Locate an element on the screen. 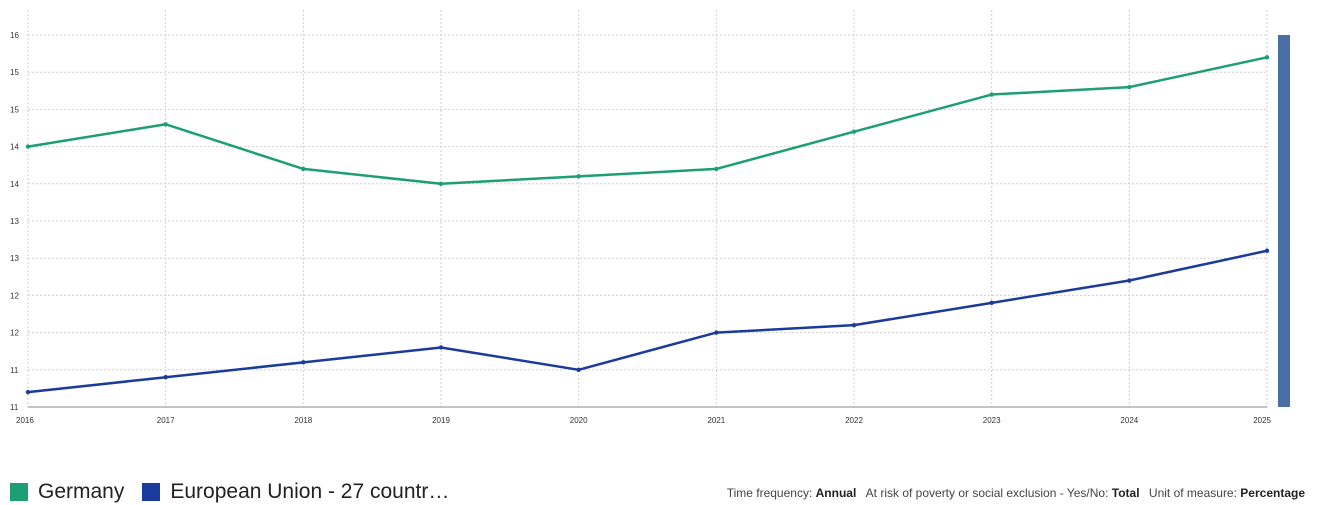 The image size is (1318, 505). x-tick-label: 2025 is located at coordinates (1262, 420).